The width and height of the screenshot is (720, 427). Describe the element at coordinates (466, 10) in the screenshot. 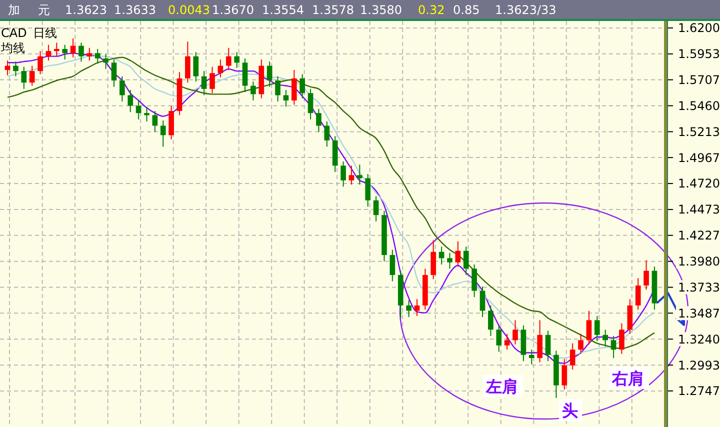

I see `text: 0.85` at that location.